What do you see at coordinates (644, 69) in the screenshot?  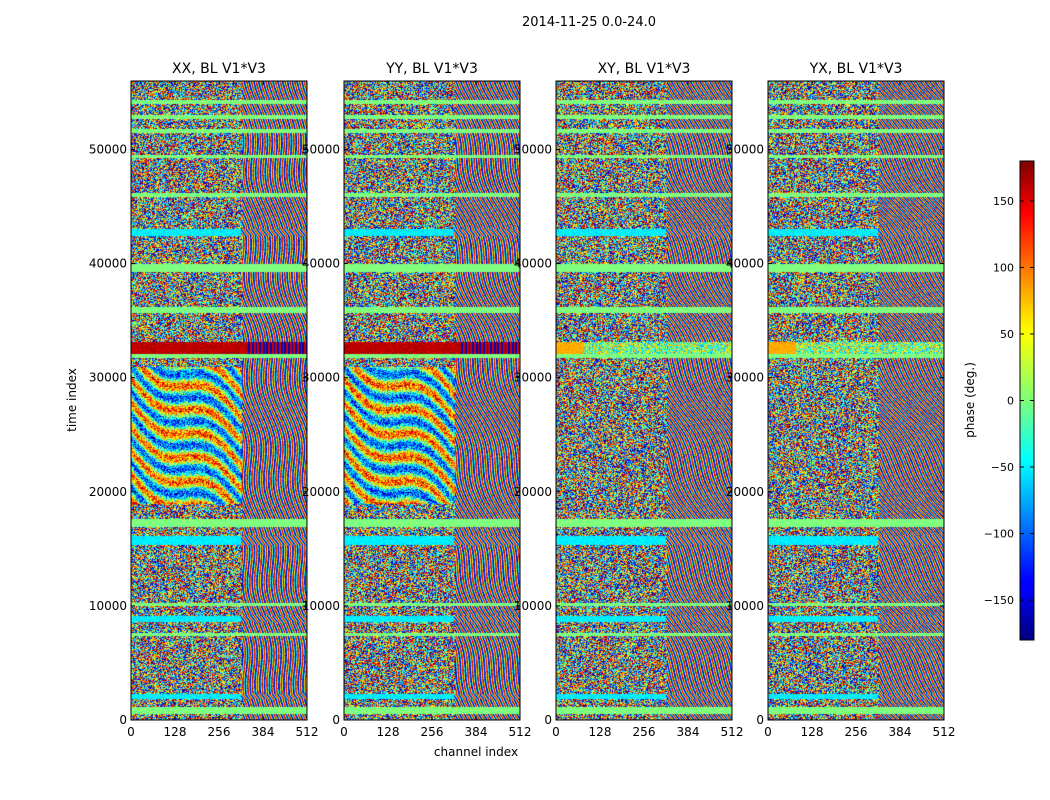 I see `panel-title: XY, BL V1*V3` at bounding box center [644, 69].